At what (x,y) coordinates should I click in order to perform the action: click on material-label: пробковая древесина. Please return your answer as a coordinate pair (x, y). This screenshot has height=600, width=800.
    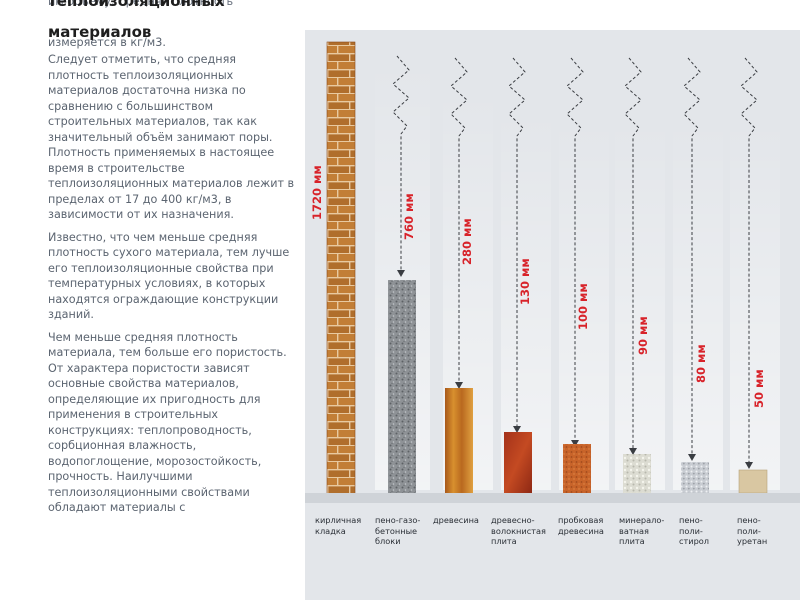
    Looking at the image, I should click on (581, 525).